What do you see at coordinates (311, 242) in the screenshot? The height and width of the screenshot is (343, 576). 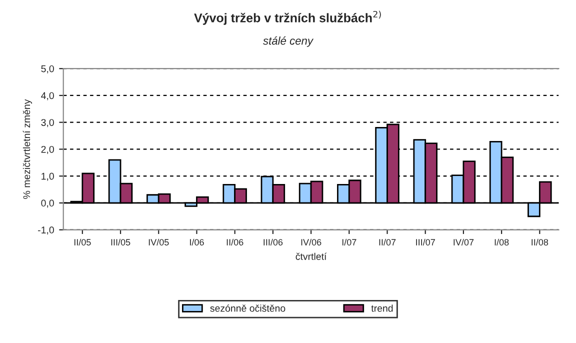 I see `x-tick-label: IV/06` at bounding box center [311, 242].